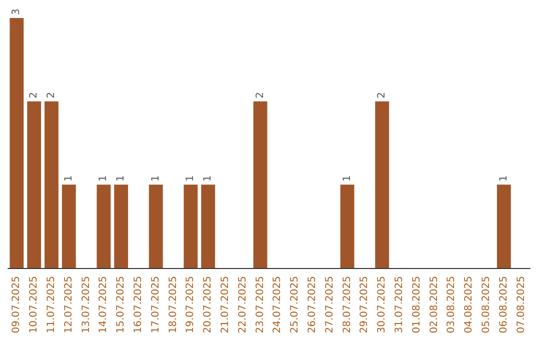 The width and height of the screenshot is (540, 340). I want to click on x-tick-label: 11.07.2025, so click(51, 305).